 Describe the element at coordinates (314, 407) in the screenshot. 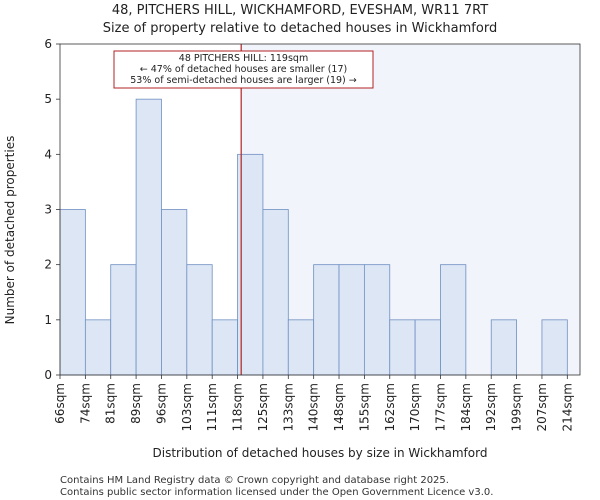

I see `x-tick-label: 140sqm` at that location.